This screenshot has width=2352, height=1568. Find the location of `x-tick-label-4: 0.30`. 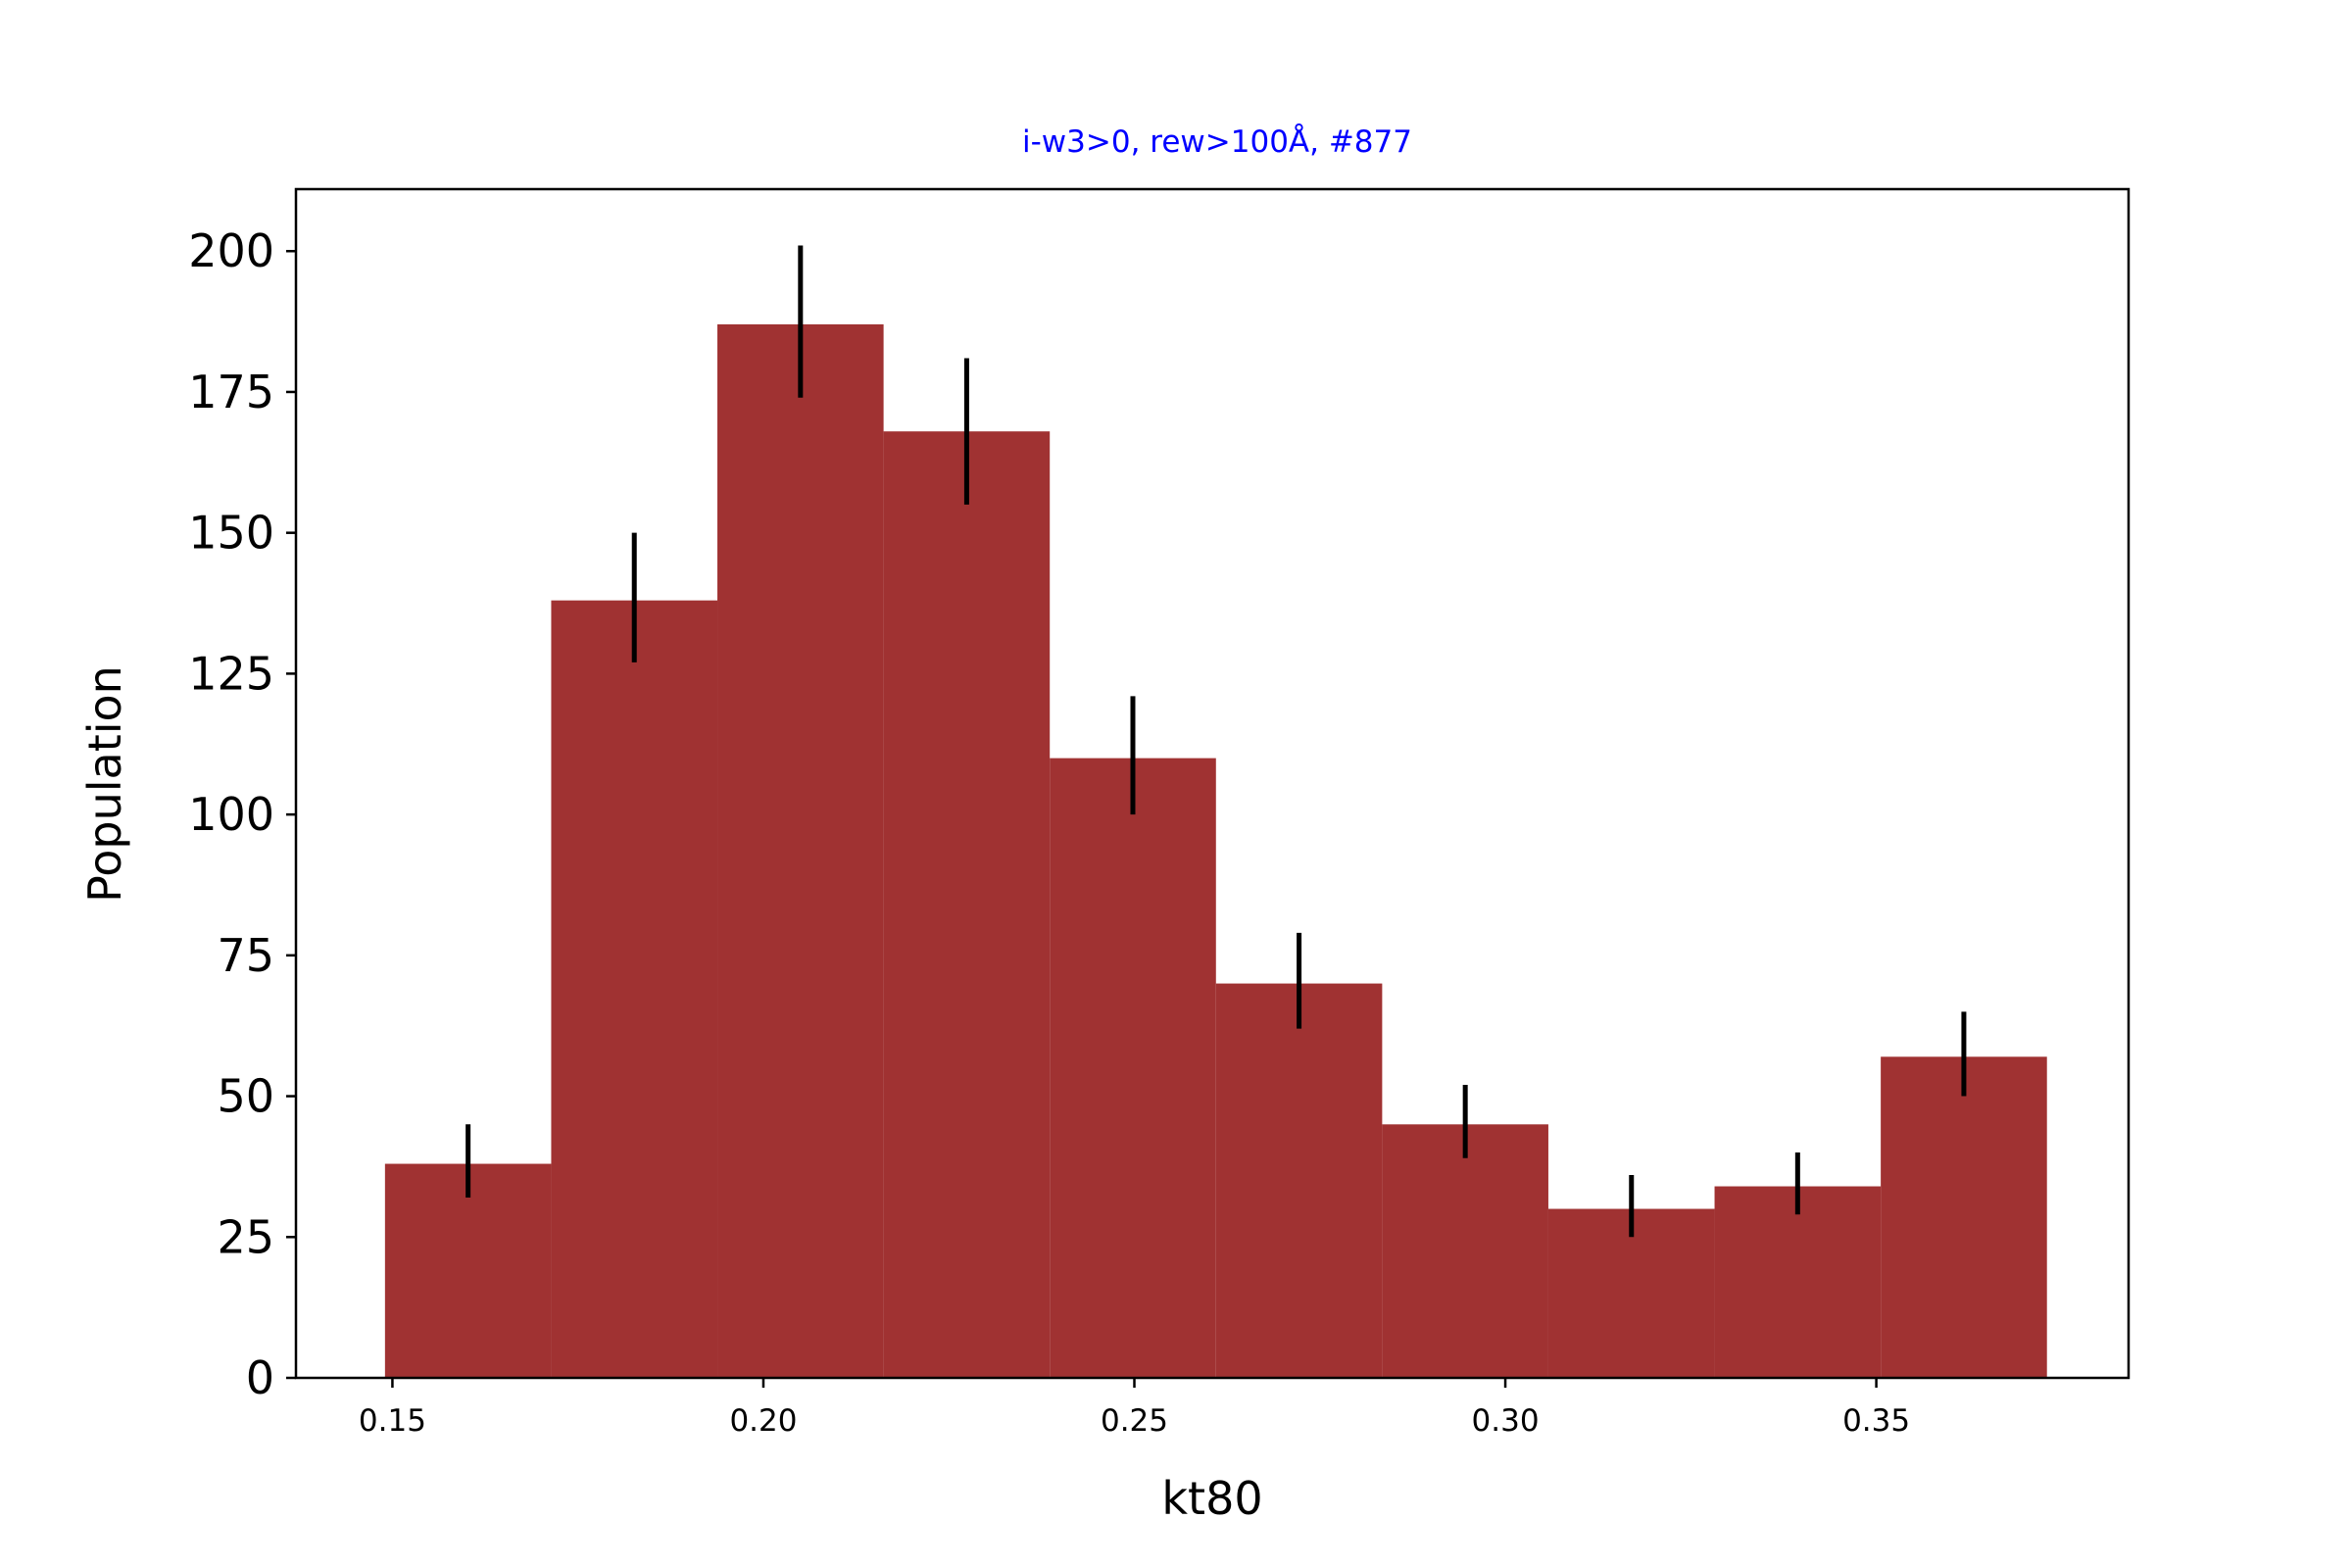

x-tick-label-4: 0.30 is located at coordinates (1506, 1421).